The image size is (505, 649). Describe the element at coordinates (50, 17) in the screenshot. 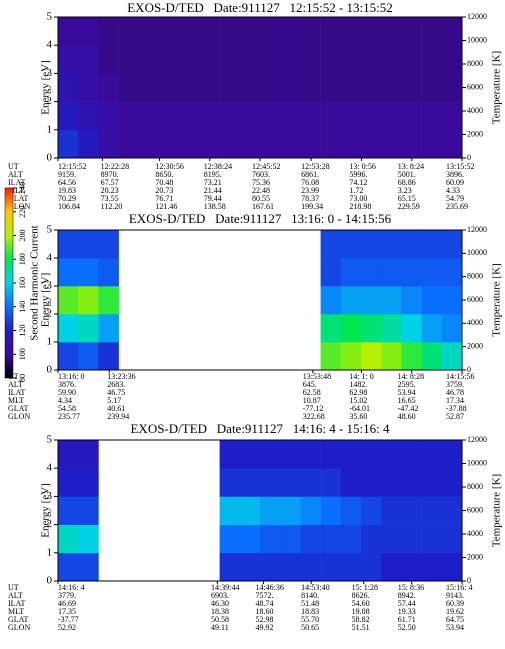

I see `y-tick-label: 5` at that location.